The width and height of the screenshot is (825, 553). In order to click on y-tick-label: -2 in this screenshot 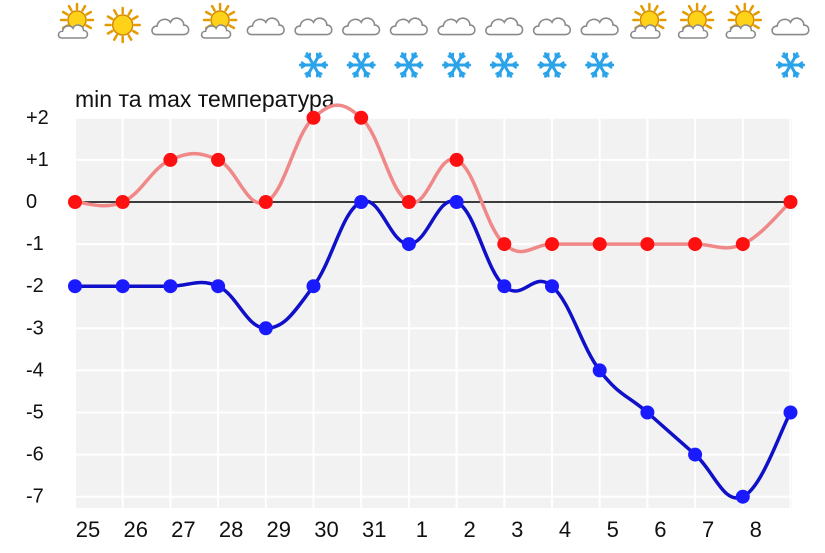, I will do `click(35, 286)`.